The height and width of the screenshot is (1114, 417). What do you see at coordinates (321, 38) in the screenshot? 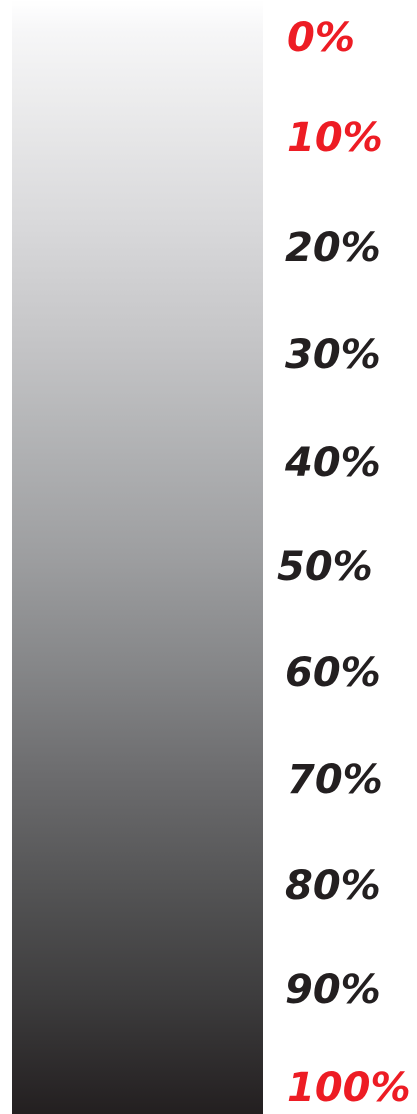
I see `label-0-percent: 0%` at bounding box center [321, 38].